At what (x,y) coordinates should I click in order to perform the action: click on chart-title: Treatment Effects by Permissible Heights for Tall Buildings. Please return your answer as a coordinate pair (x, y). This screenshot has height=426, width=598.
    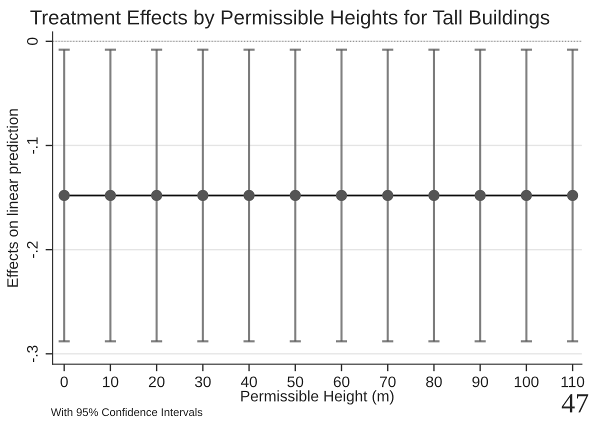
    Looking at the image, I should click on (290, 19).